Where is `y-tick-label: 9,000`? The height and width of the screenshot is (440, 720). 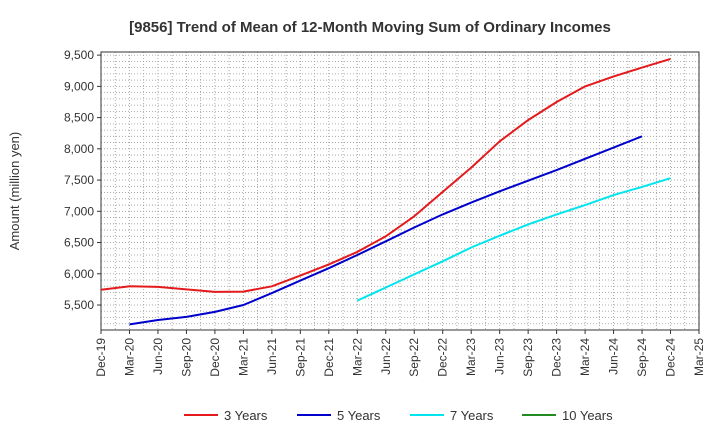
y-tick-label: 9,000 is located at coordinates (79, 86).